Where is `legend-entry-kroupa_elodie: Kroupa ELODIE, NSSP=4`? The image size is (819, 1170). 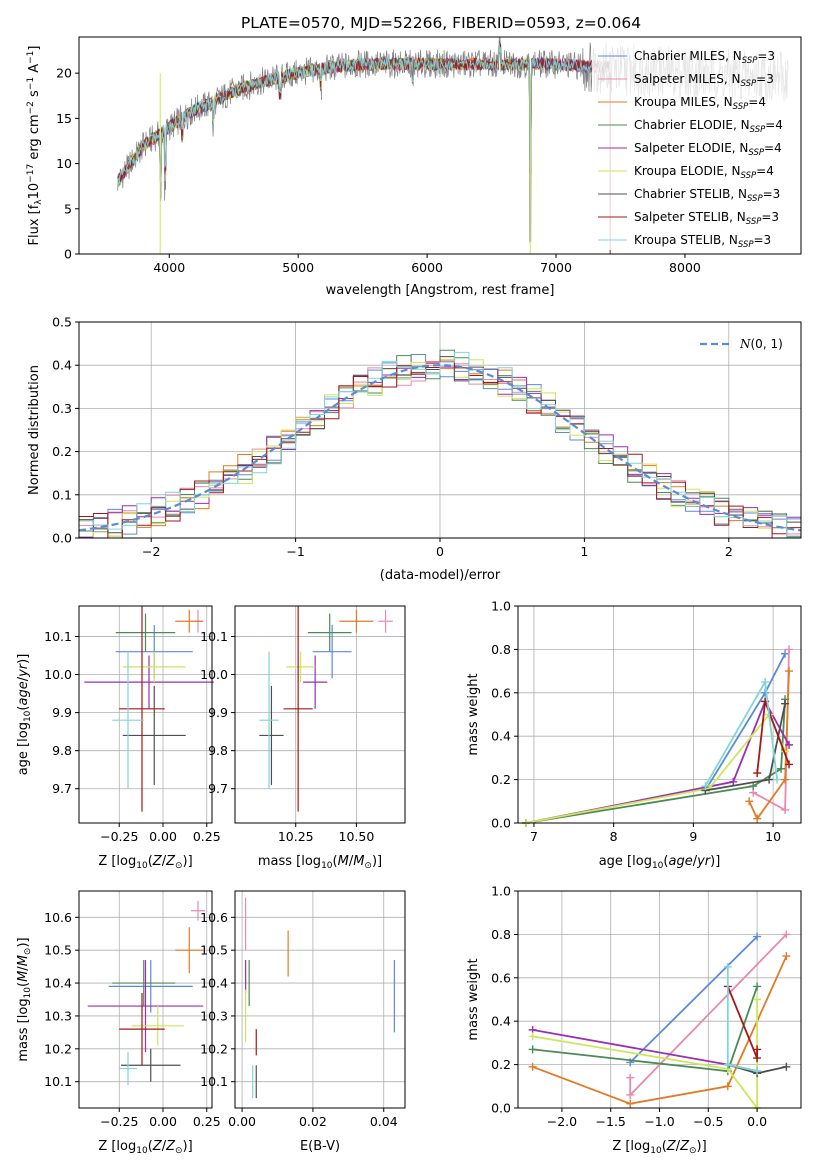 legend-entry-kroupa_elodie: Kroupa ELODIE, NSSP=4 is located at coordinates (704, 172).